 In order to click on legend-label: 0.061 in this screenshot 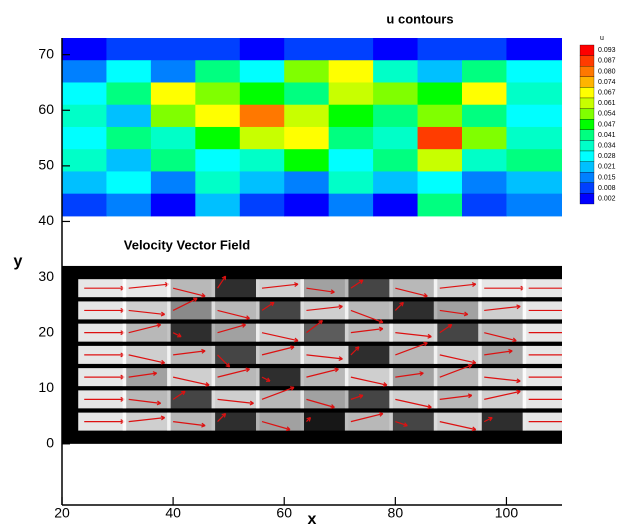, I will do `click(607, 103)`.